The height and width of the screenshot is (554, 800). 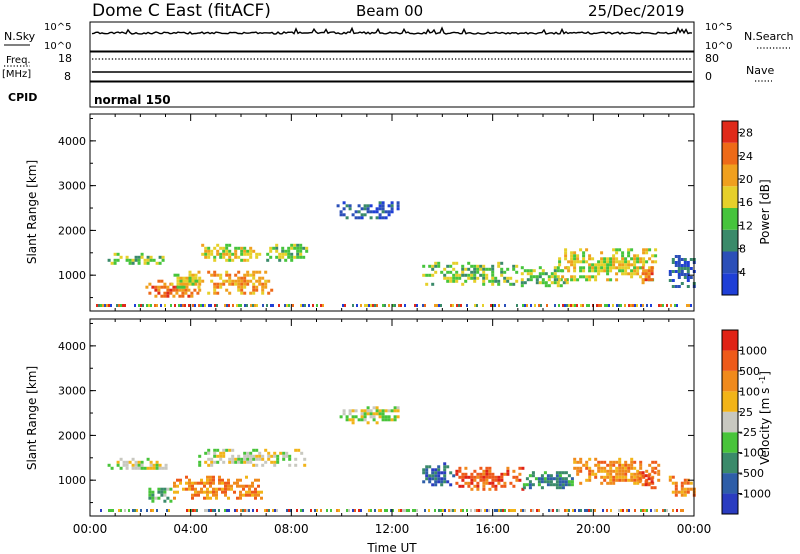 What do you see at coordinates (72, 186) in the screenshot?
I see `power-y-tick-label: 3000` at bounding box center [72, 186].